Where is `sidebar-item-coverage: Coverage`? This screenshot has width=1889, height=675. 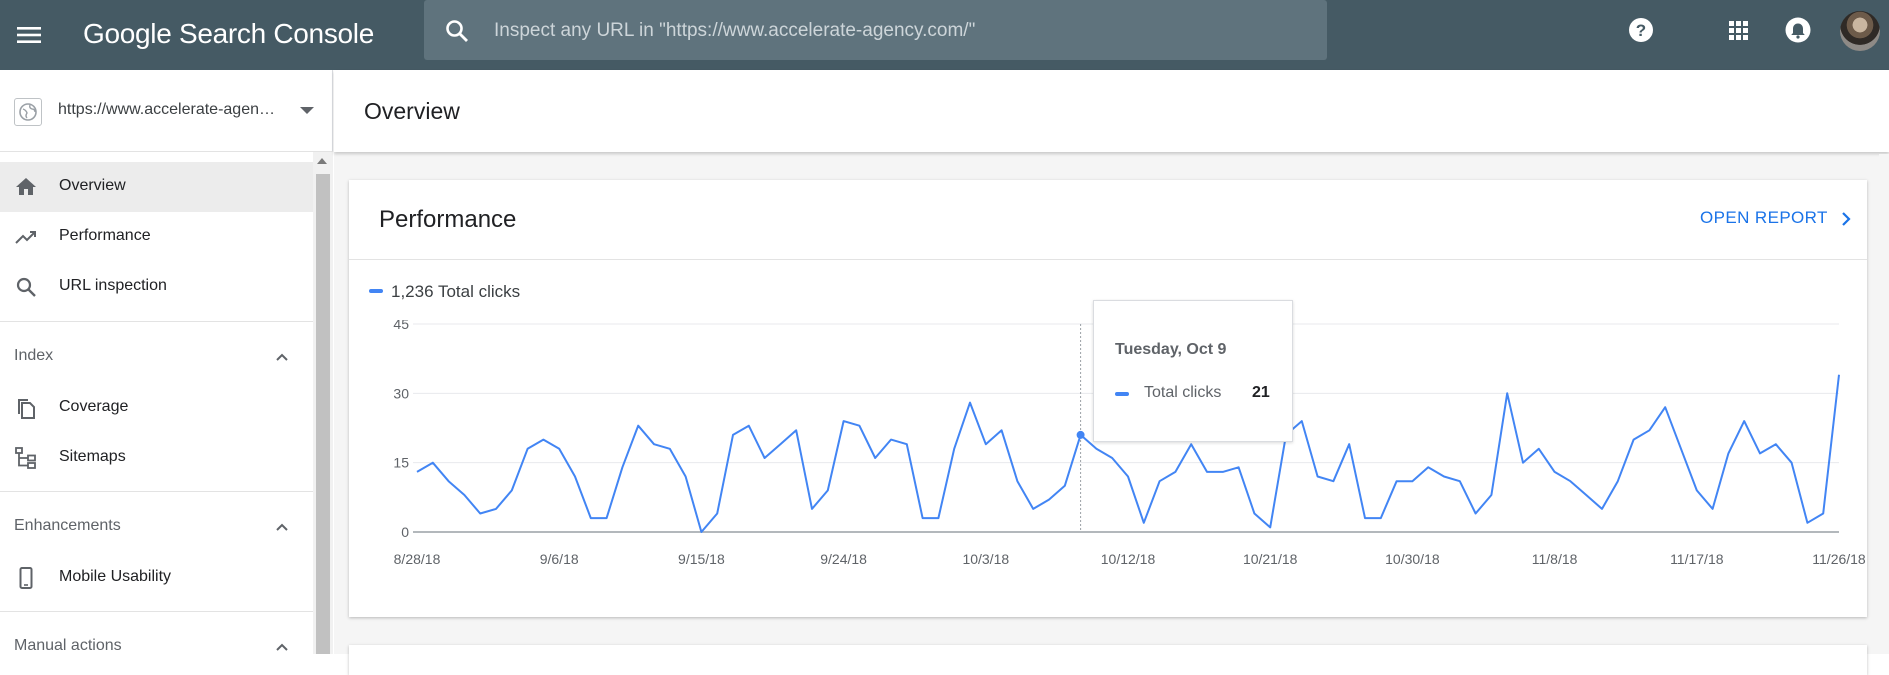
sidebar-item-coverage: Coverage is located at coordinates (156, 408).